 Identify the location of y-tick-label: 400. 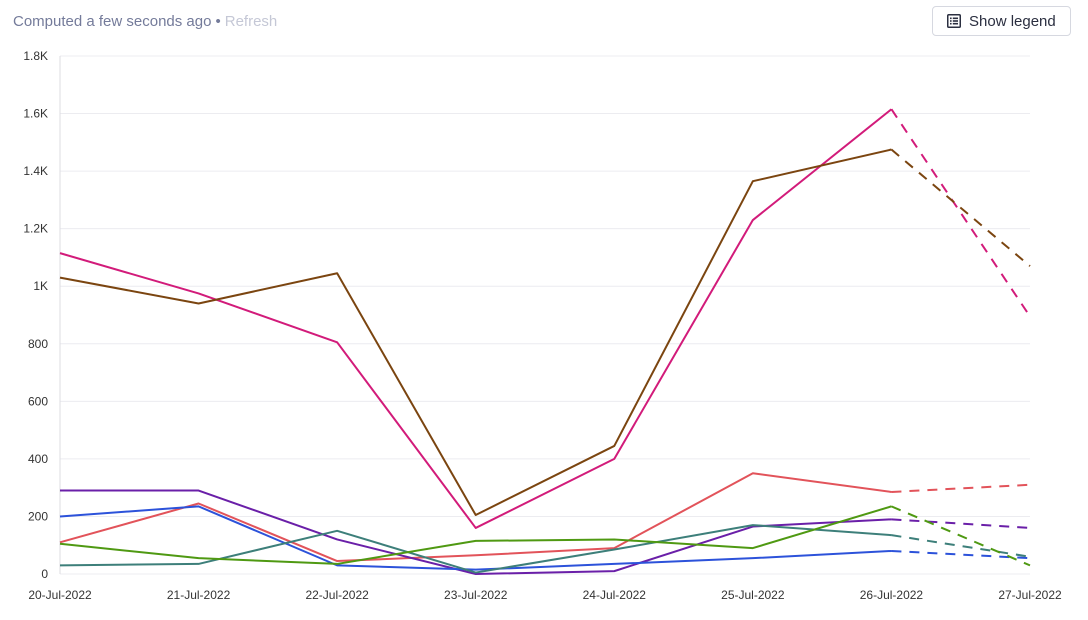
(38, 459).